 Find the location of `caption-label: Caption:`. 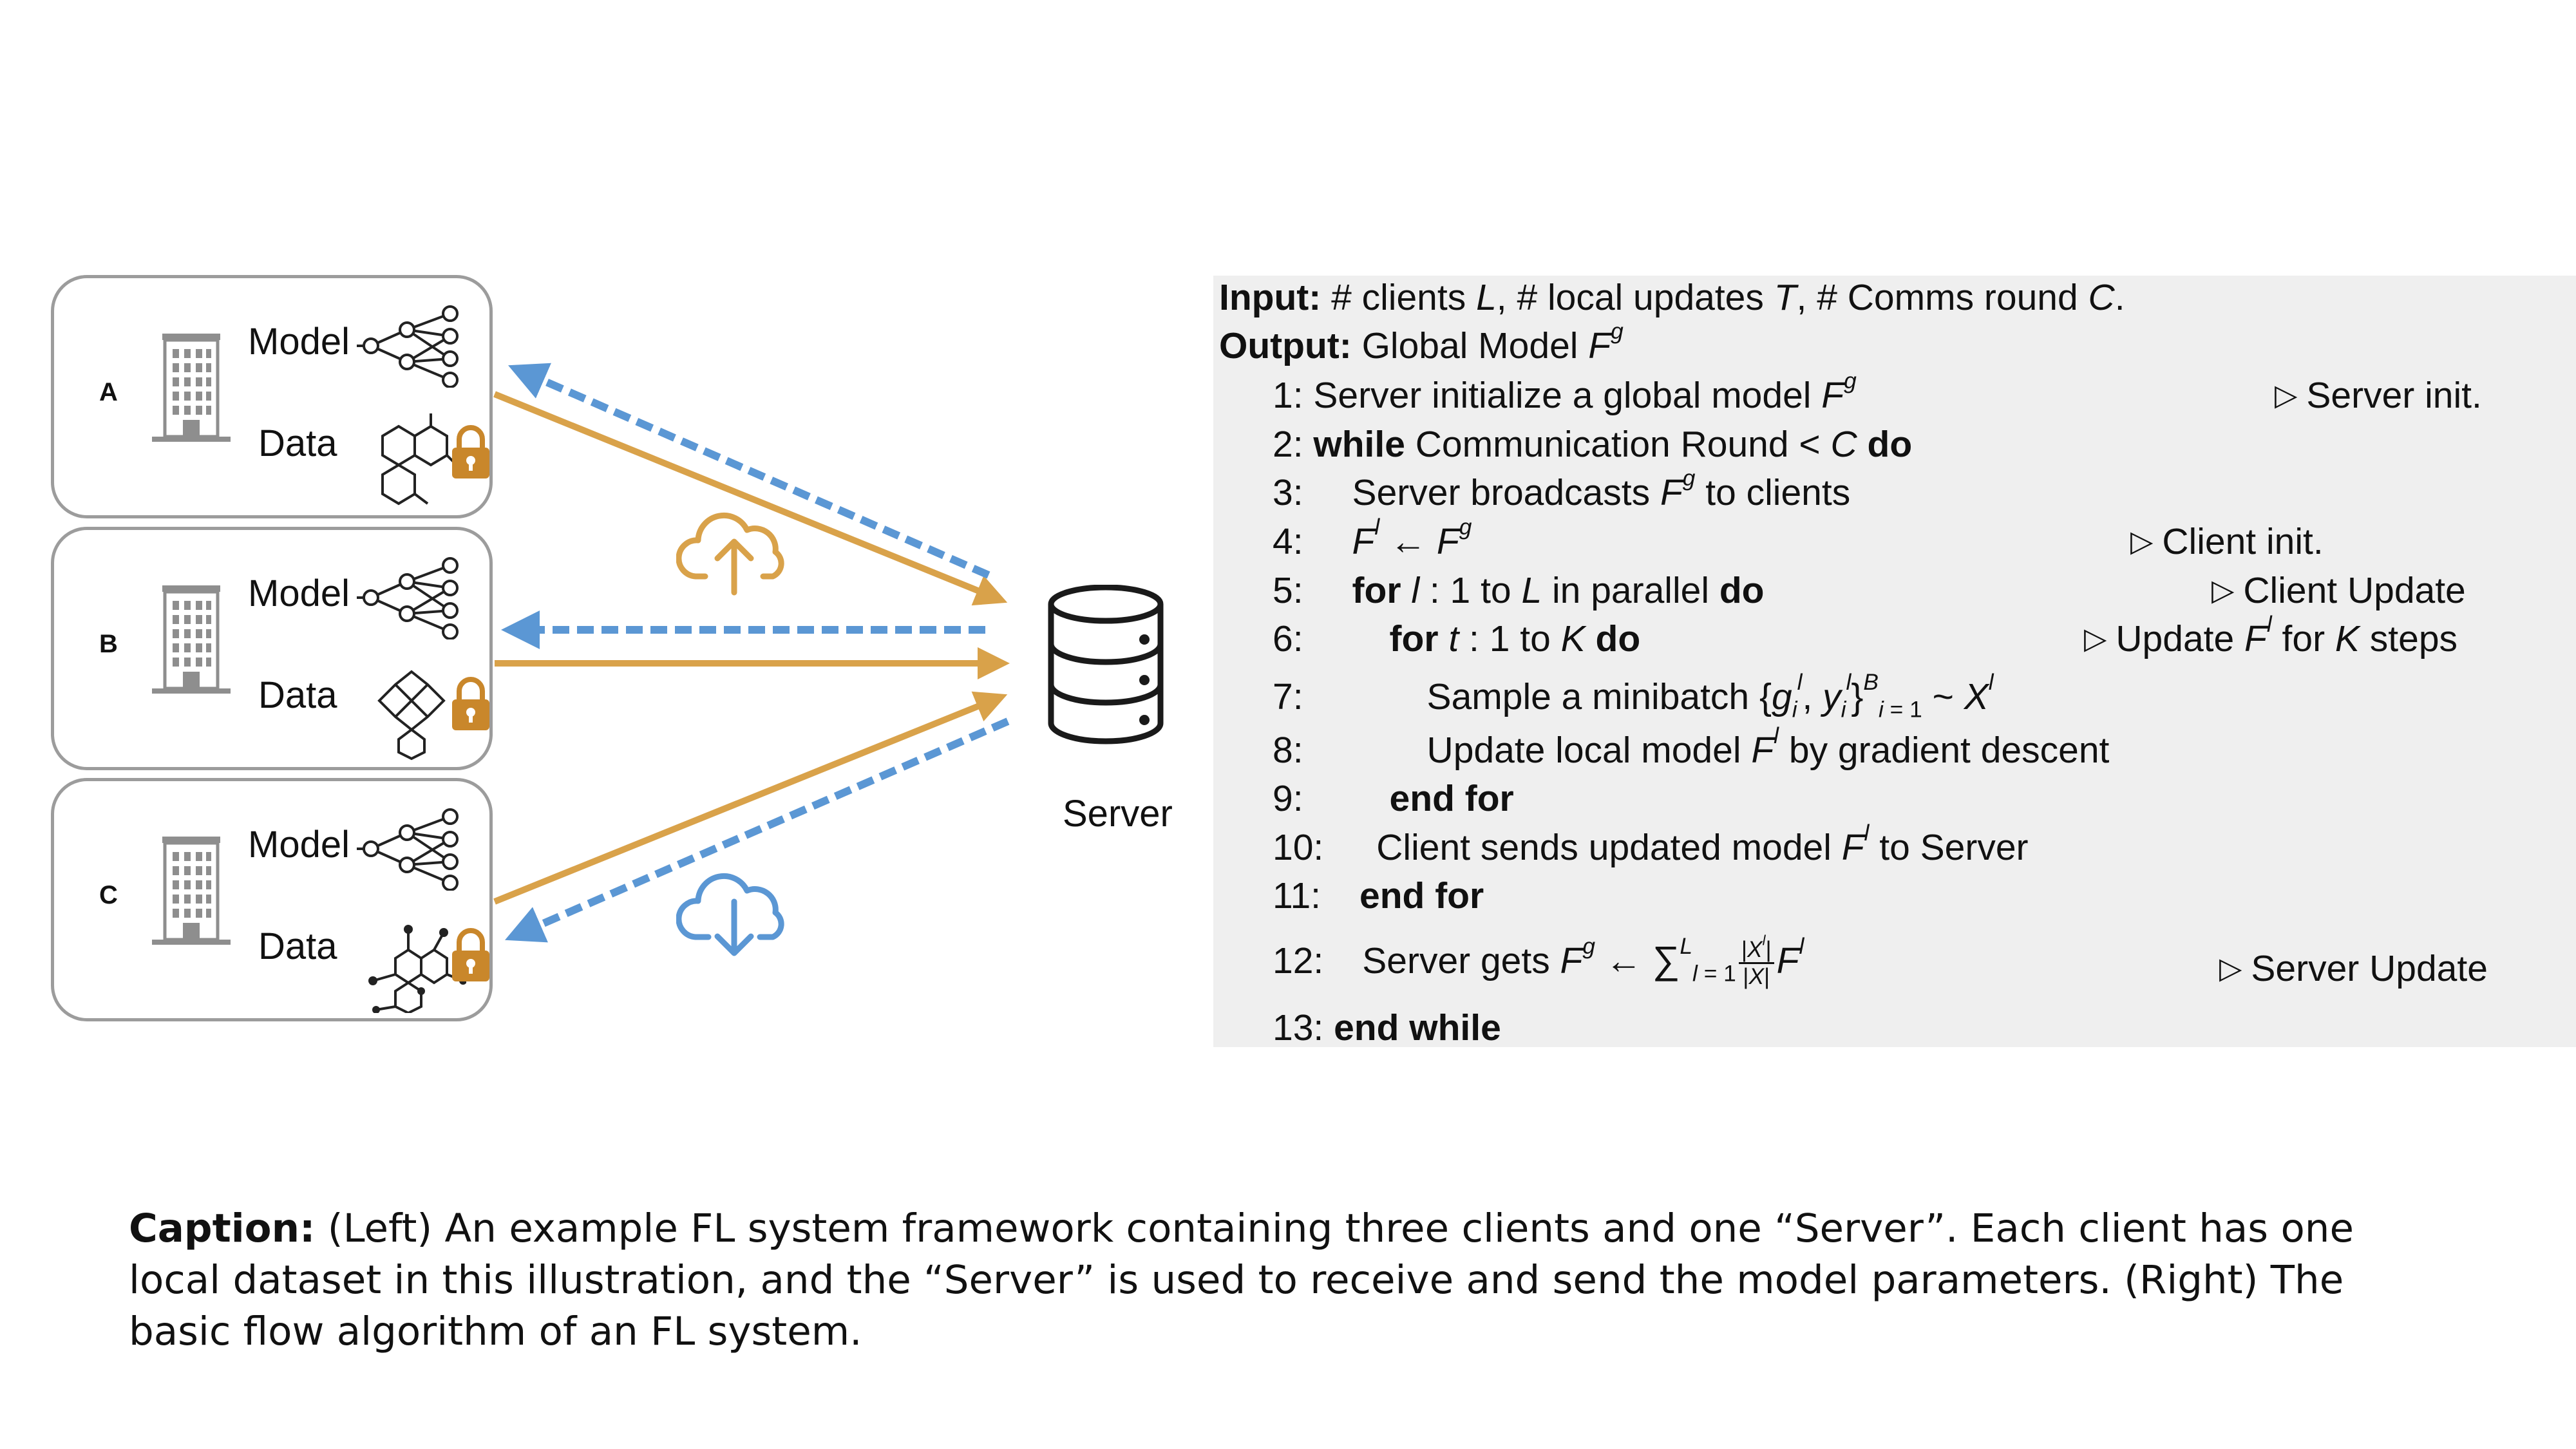

caption-label: Caption: is located at coordinates (223, 1228).